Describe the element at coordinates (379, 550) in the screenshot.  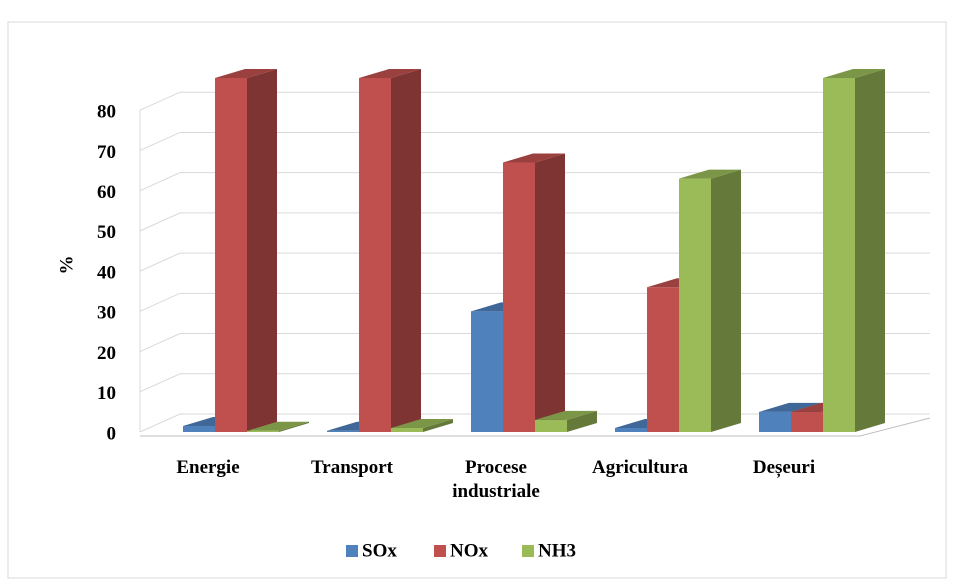
I see `legend-label: SOx` at that location.